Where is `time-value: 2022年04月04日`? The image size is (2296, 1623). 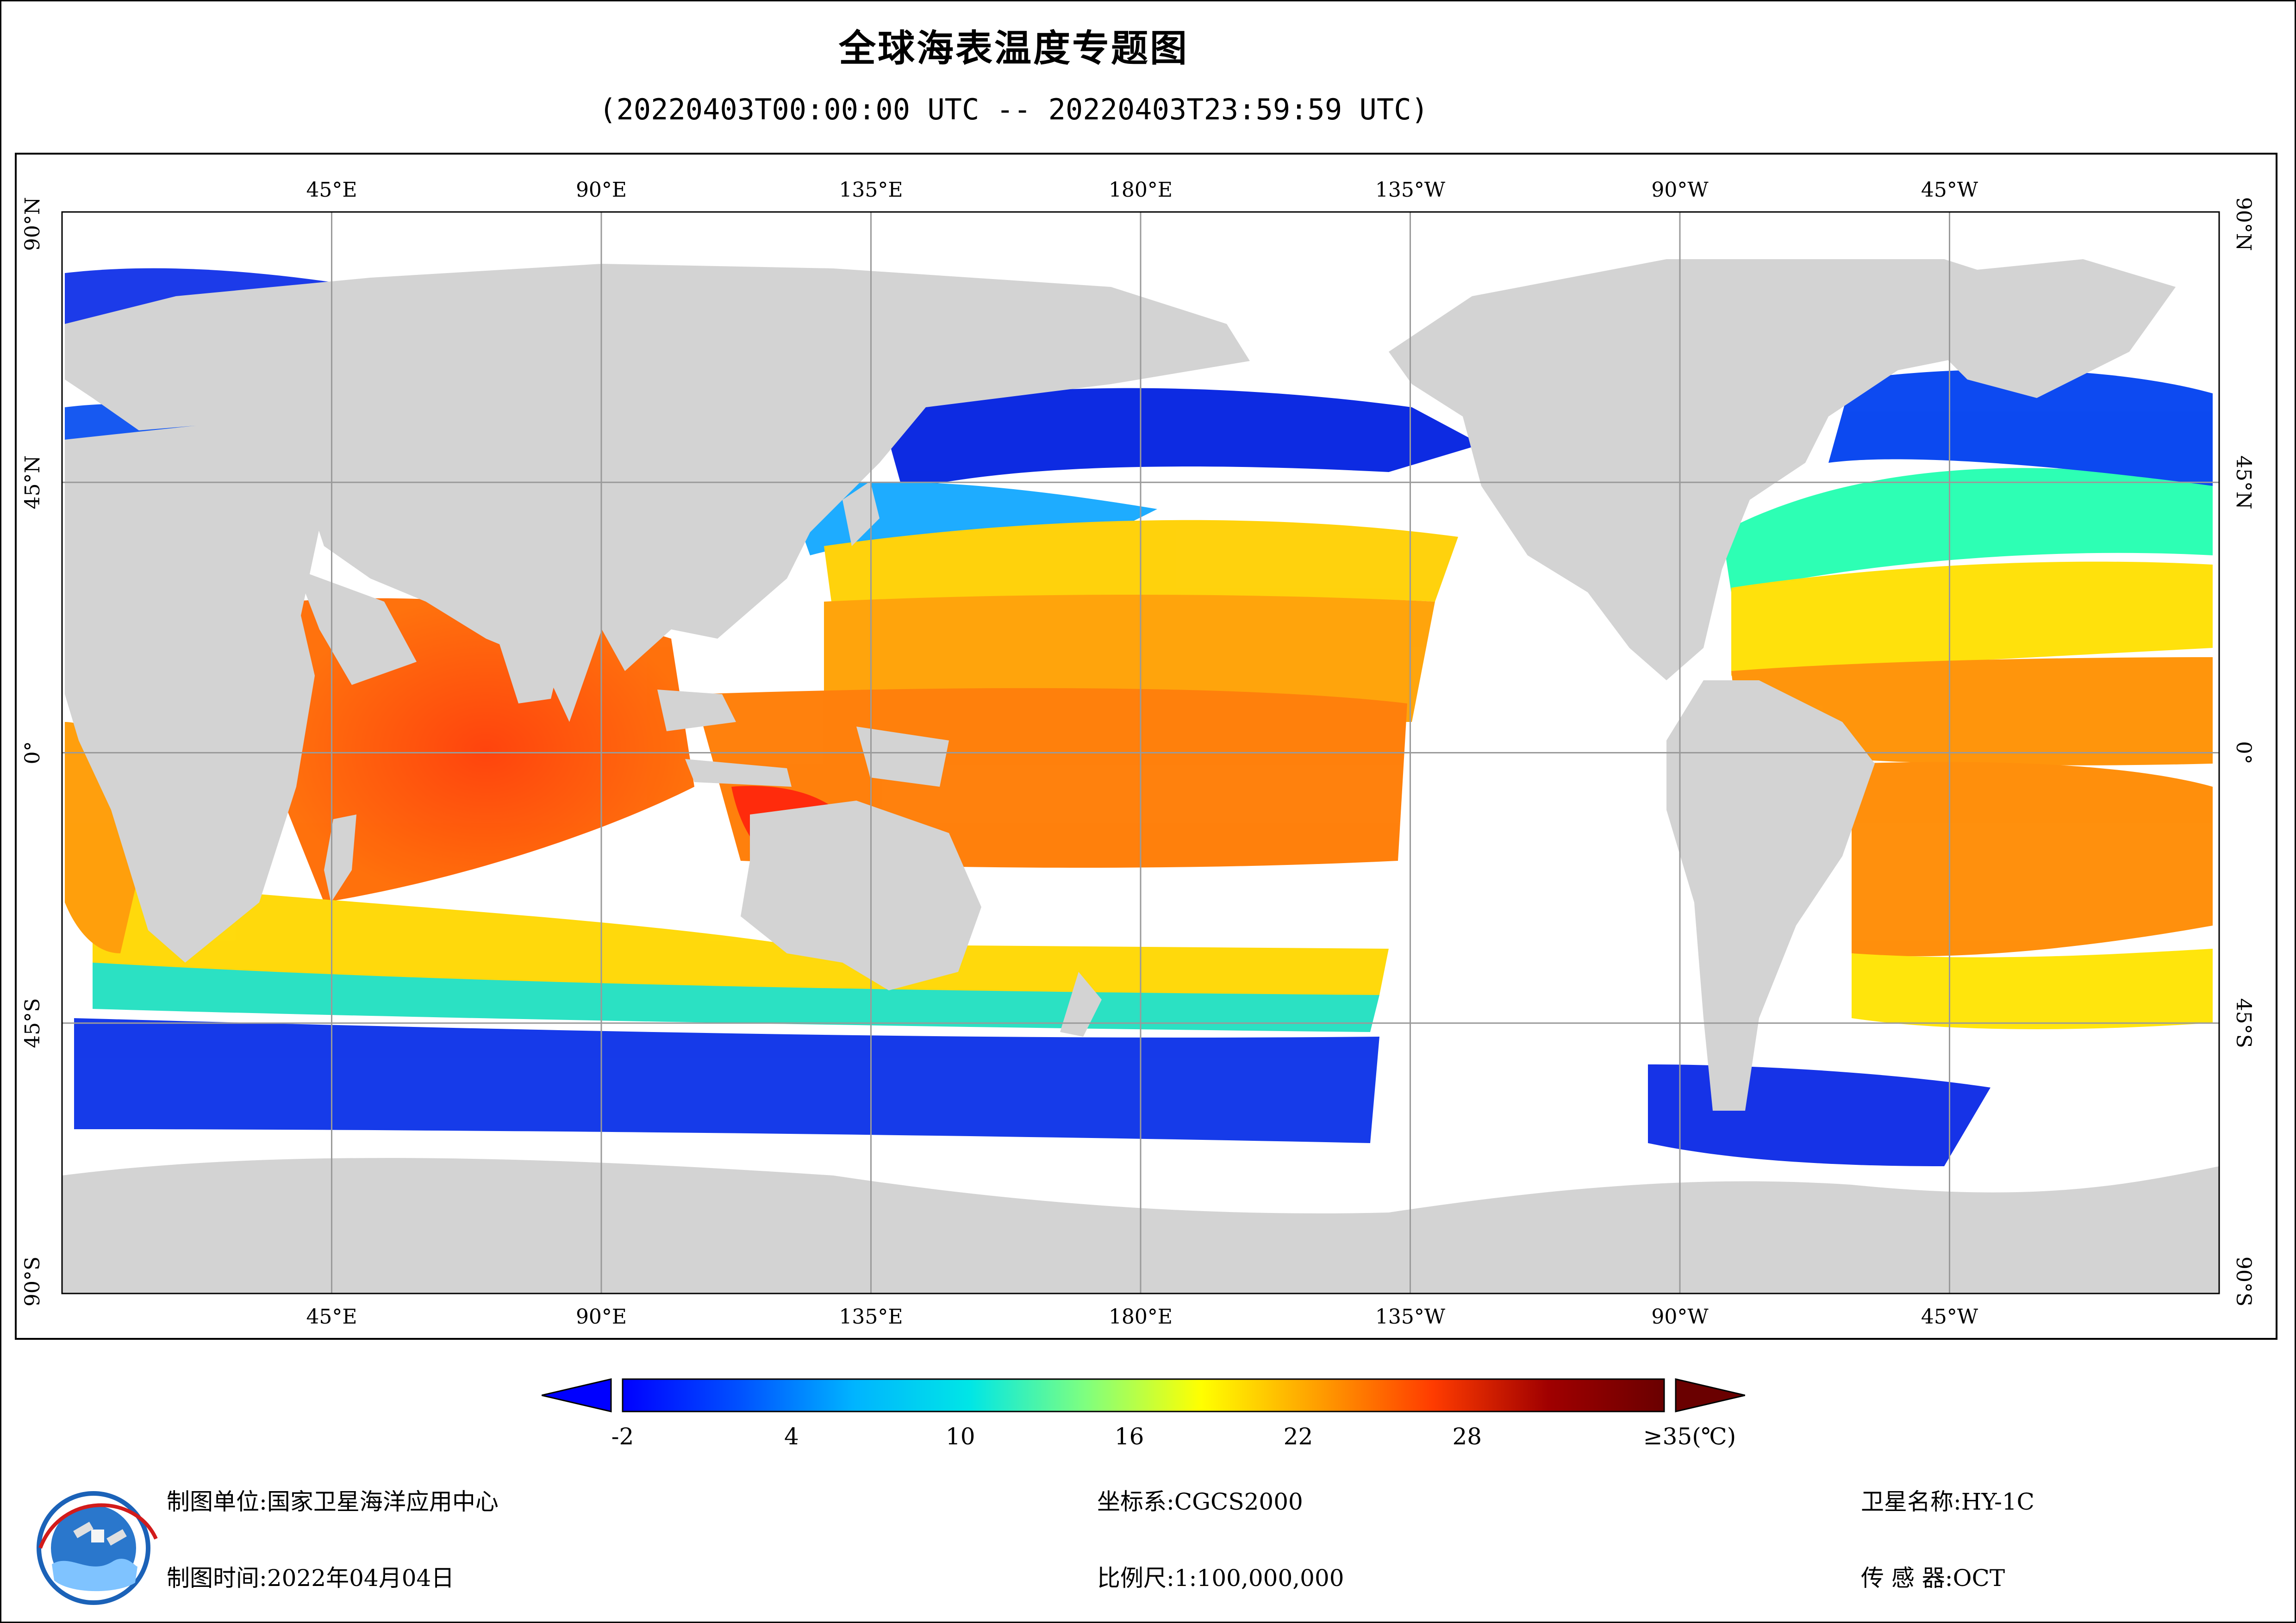
time-value: 2022年04月04日 is located at coordinates (361, 1578).